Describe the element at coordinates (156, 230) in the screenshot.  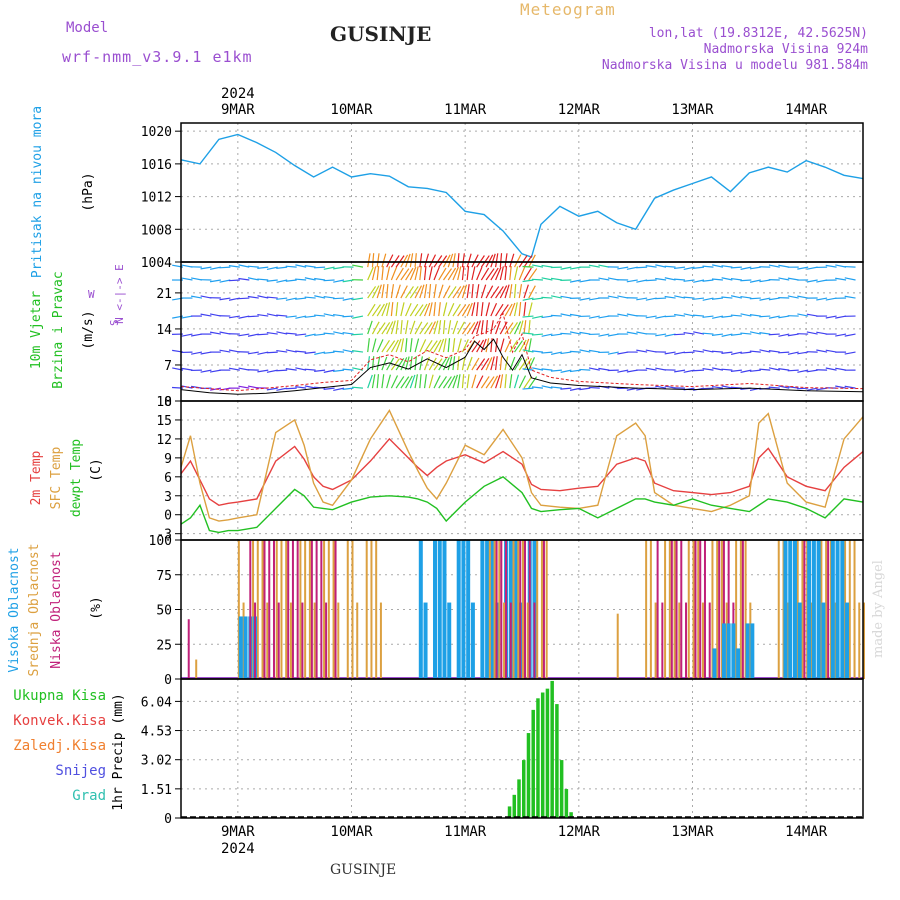
I see `y-tick-label: 1008` at that location.